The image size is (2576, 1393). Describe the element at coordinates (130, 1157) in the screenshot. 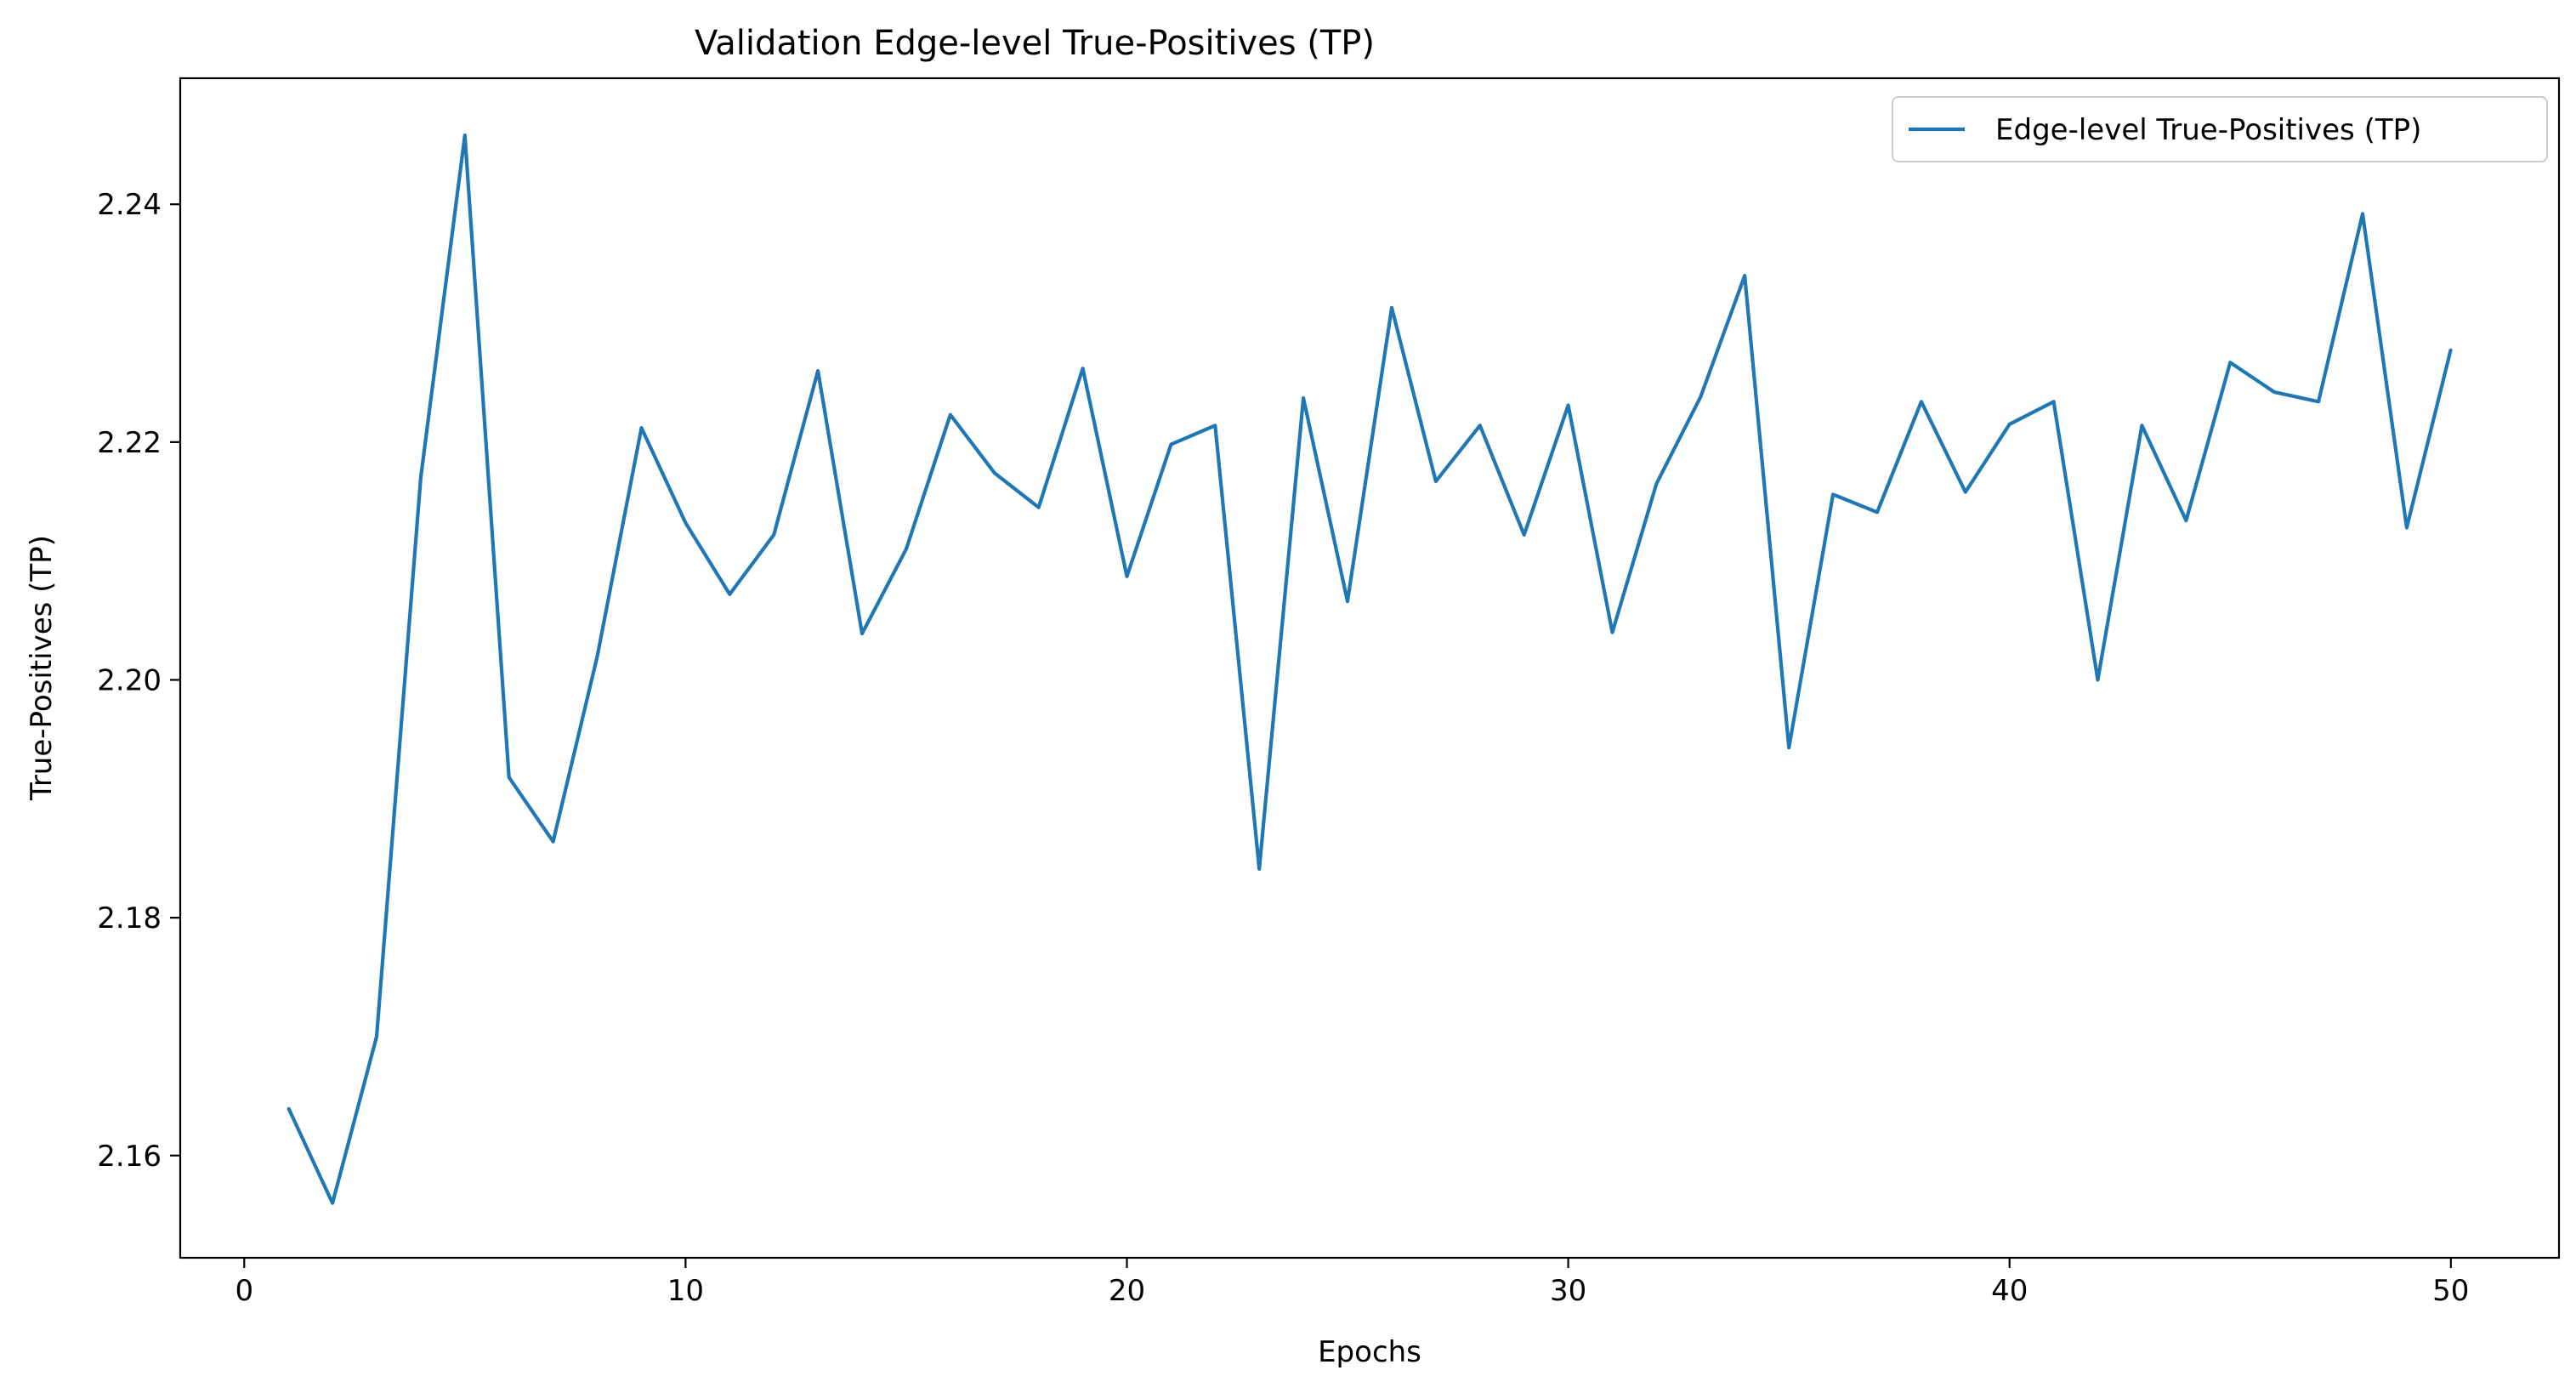

I see `y-tick-label: 2.16` at that location.